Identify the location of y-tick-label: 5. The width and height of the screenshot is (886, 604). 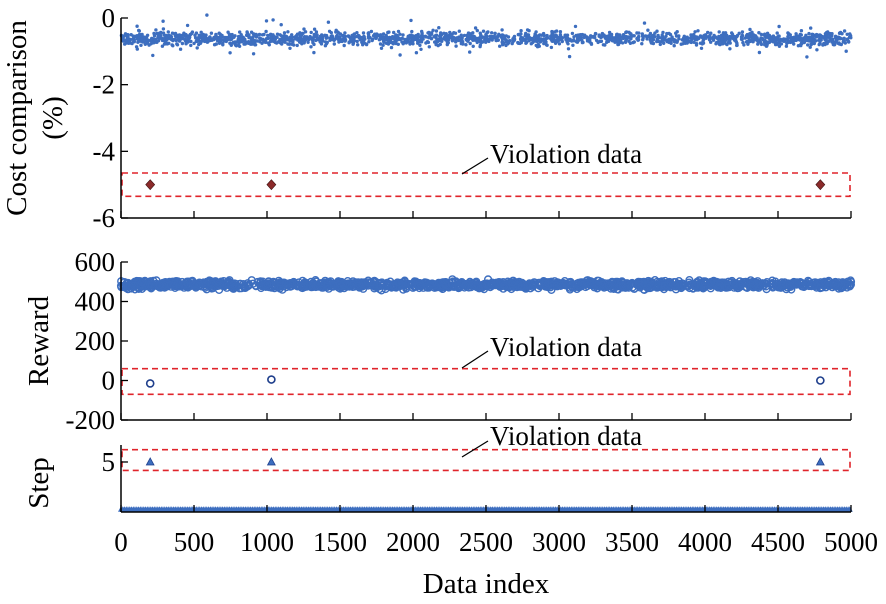
(109, 462).